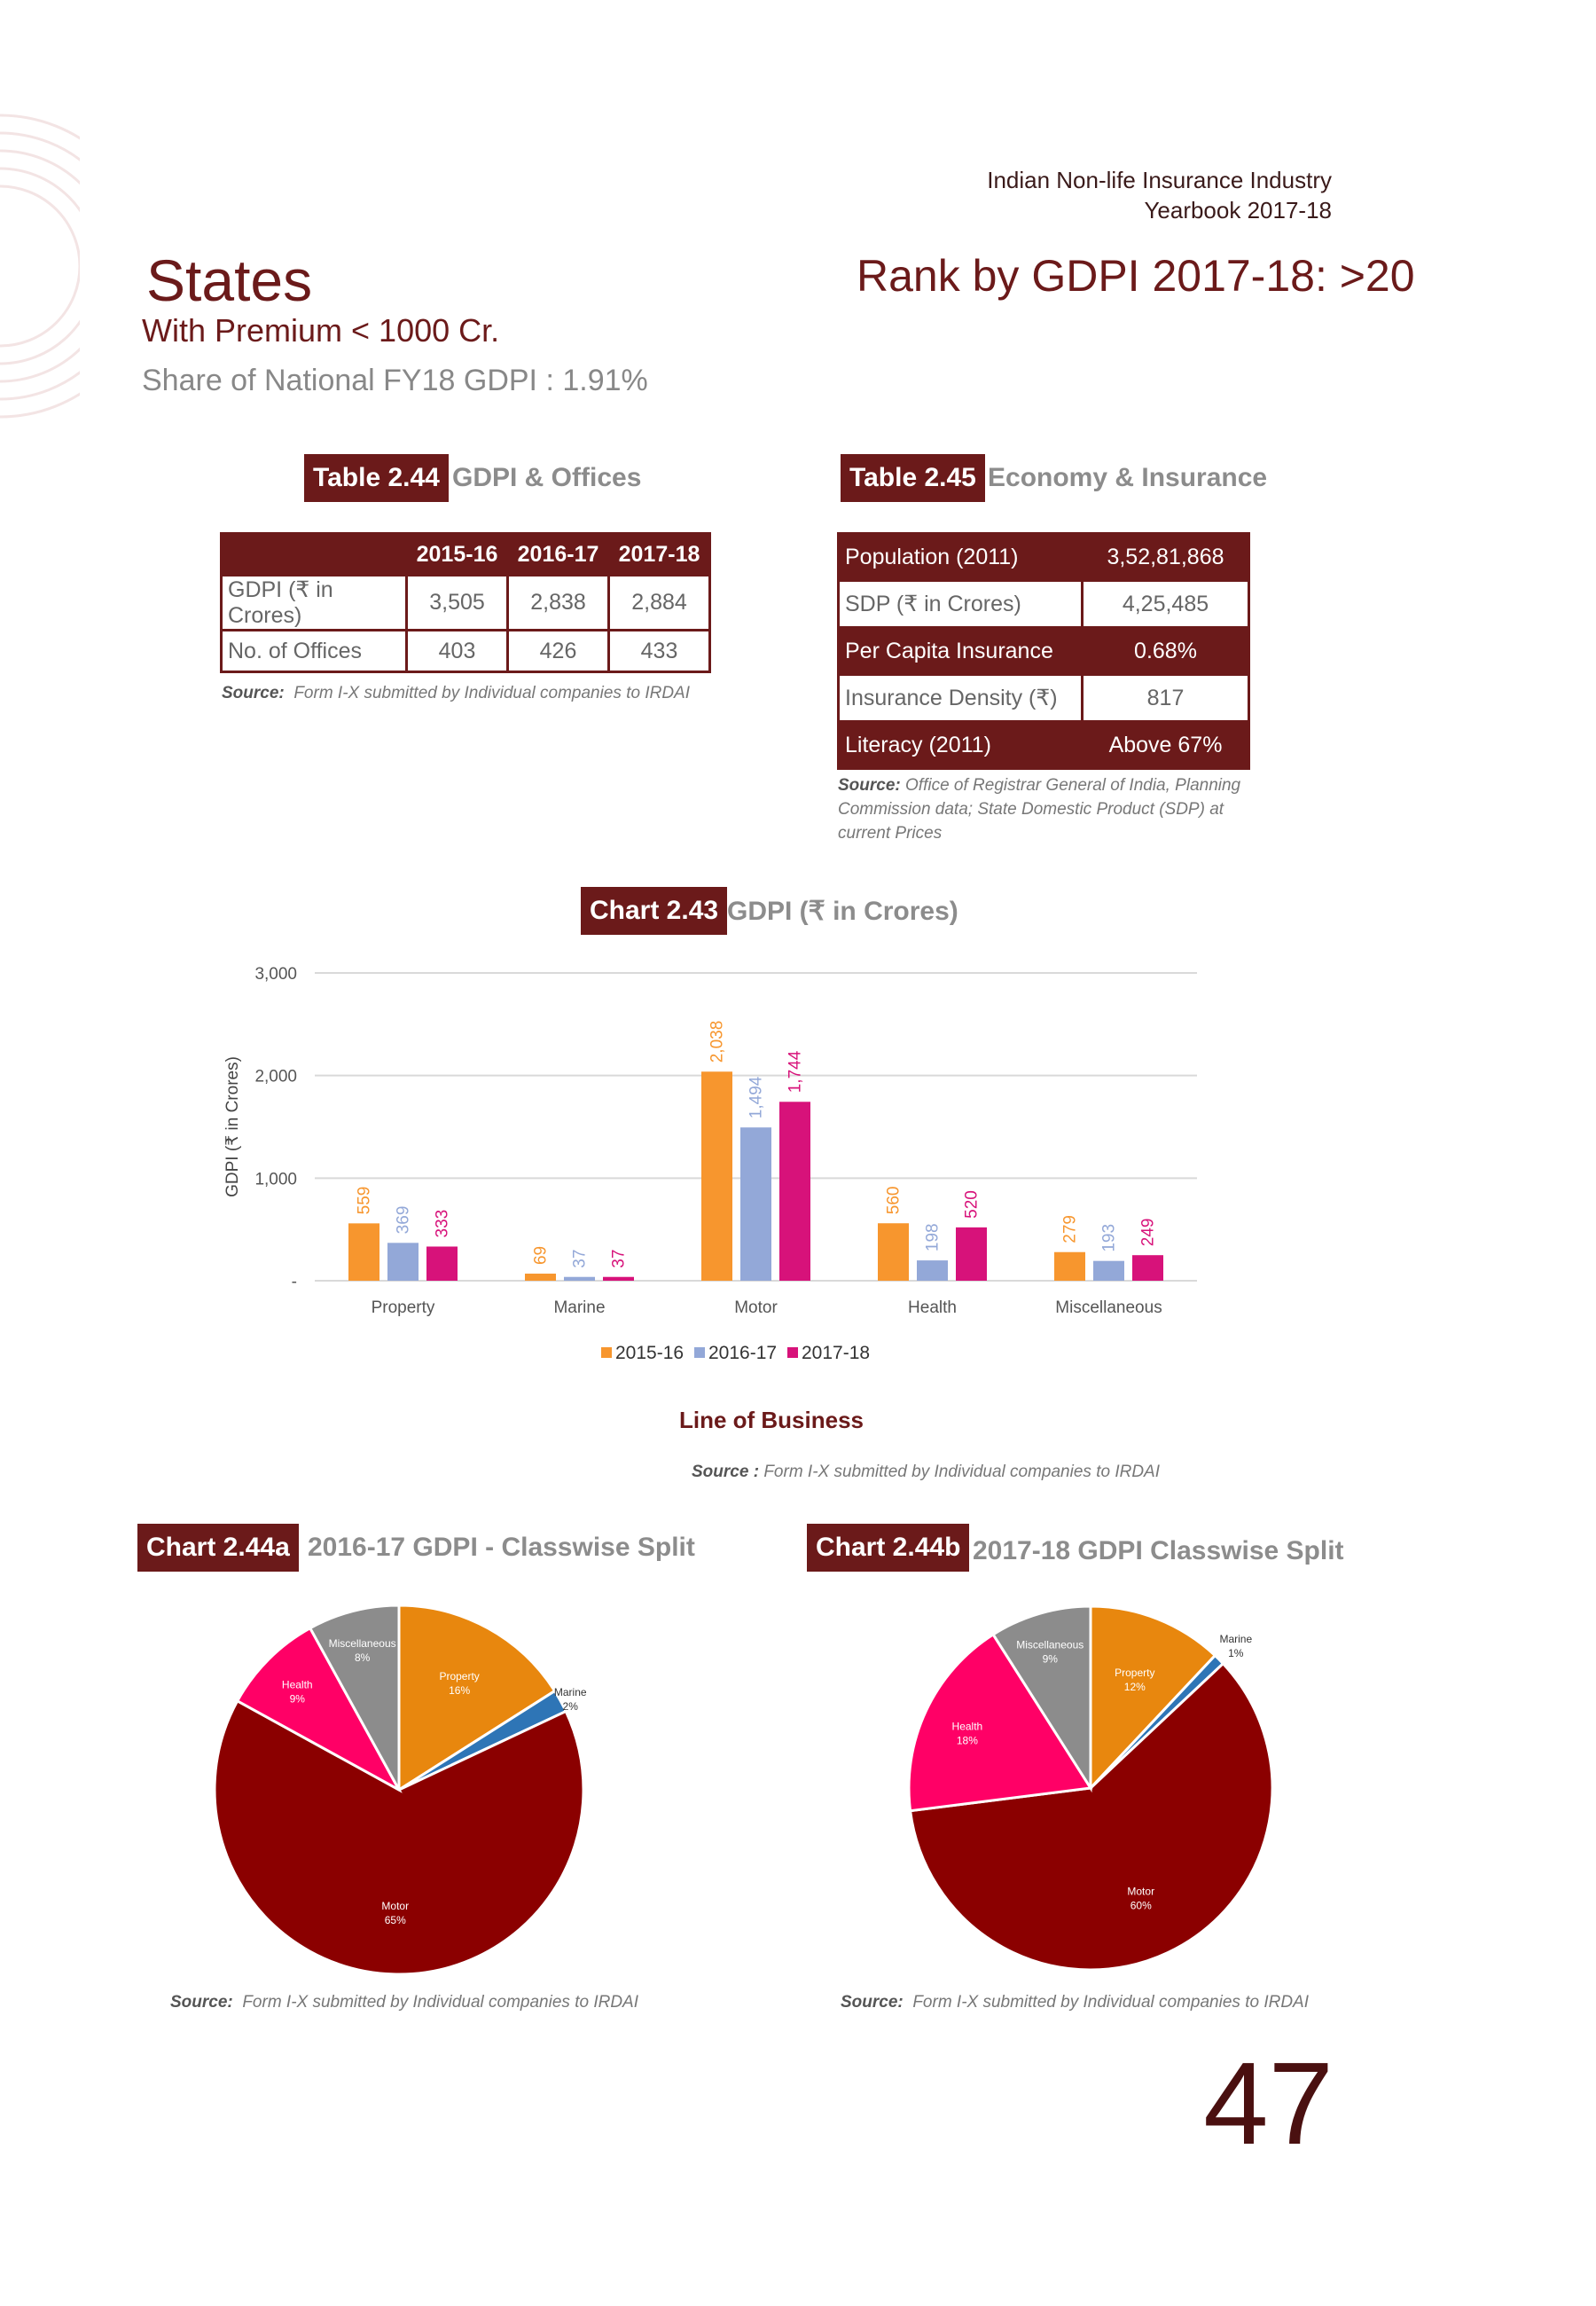 This screenshot has height=2306, width=1596. I want to click on data-label: 249, so click(1148, 1232).